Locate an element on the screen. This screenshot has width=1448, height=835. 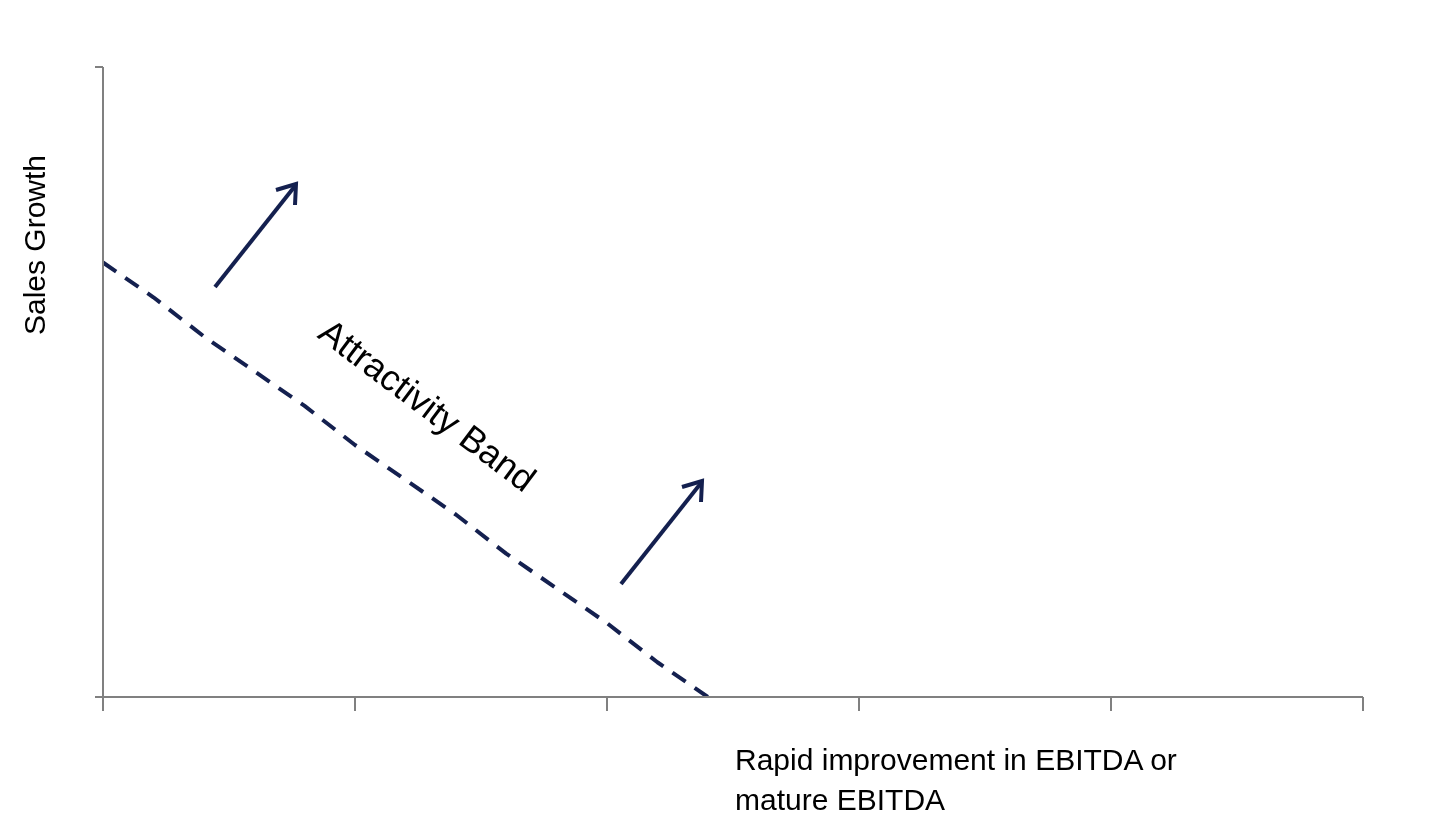
x-axis-title: Rapid improvement in EBITDA or mature EBITDA is located at coordinates (956, 779).